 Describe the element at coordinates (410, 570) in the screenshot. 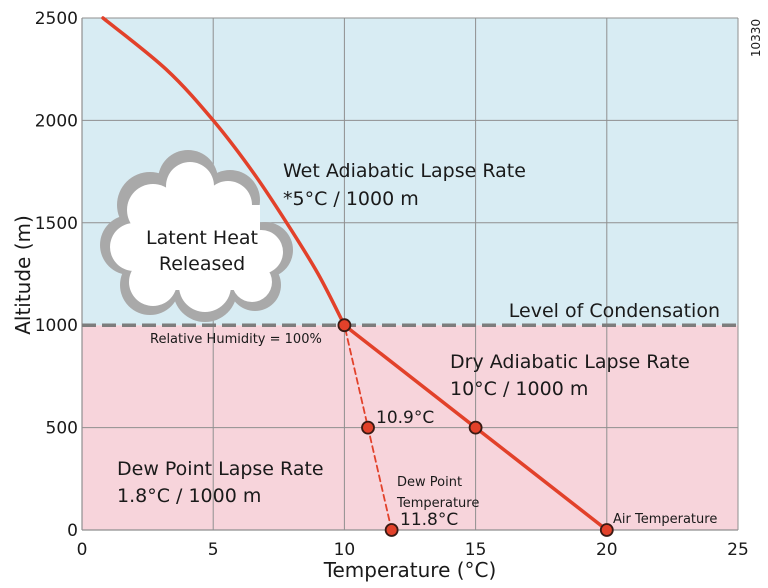

I see `x-axis-label: Temperature (°C)` at that location.